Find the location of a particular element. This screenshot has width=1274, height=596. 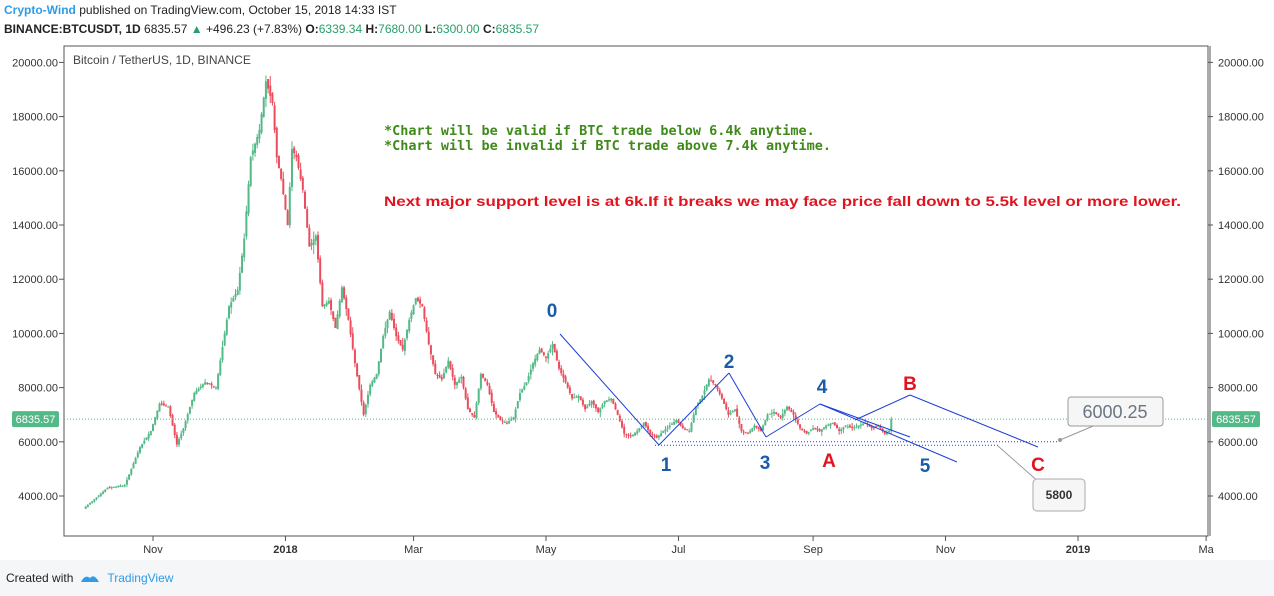

x-tick-label: 2019 is located at coordinates (1078, 550).